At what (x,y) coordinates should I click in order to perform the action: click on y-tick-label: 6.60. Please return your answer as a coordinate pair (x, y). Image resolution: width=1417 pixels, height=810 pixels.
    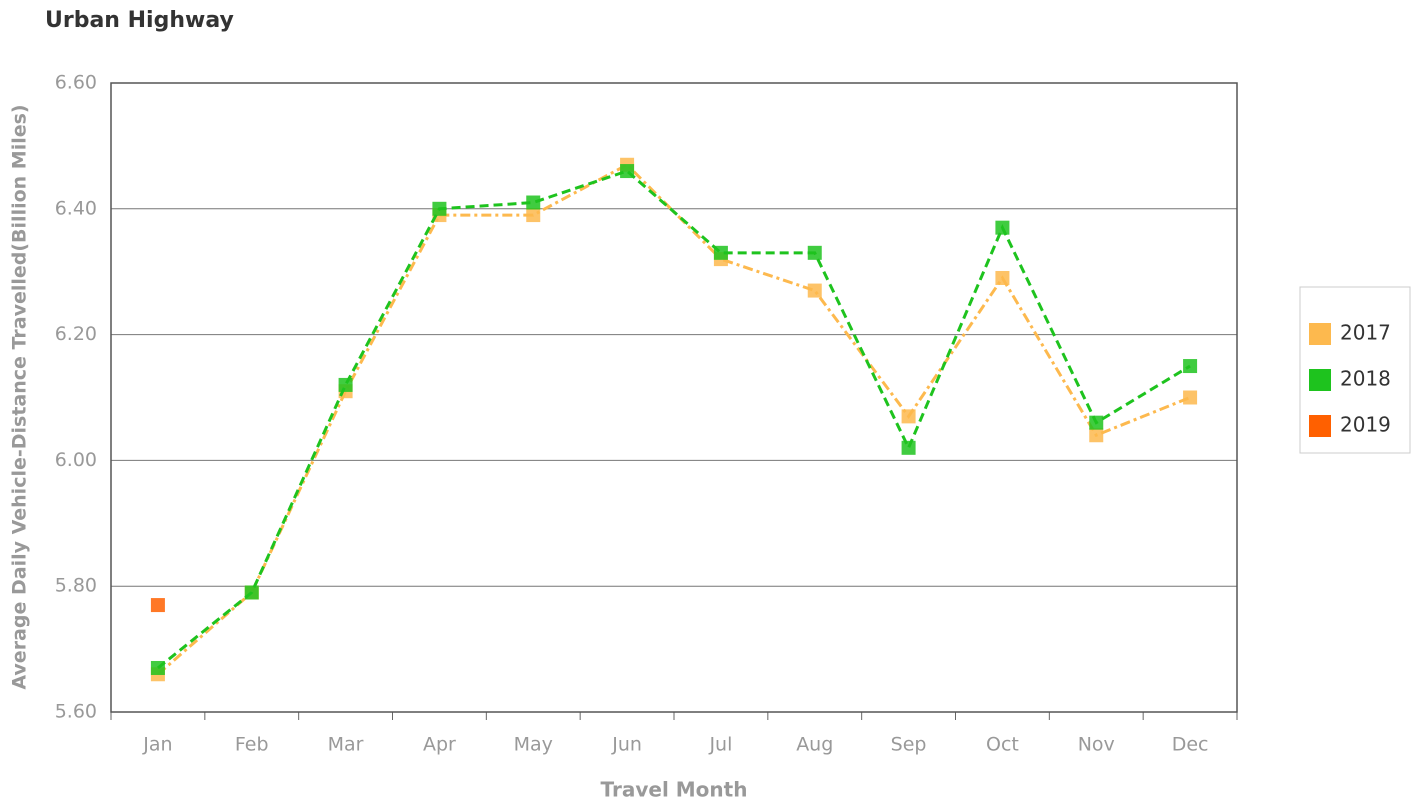
    Looking at the image, I should click on (76, 83).